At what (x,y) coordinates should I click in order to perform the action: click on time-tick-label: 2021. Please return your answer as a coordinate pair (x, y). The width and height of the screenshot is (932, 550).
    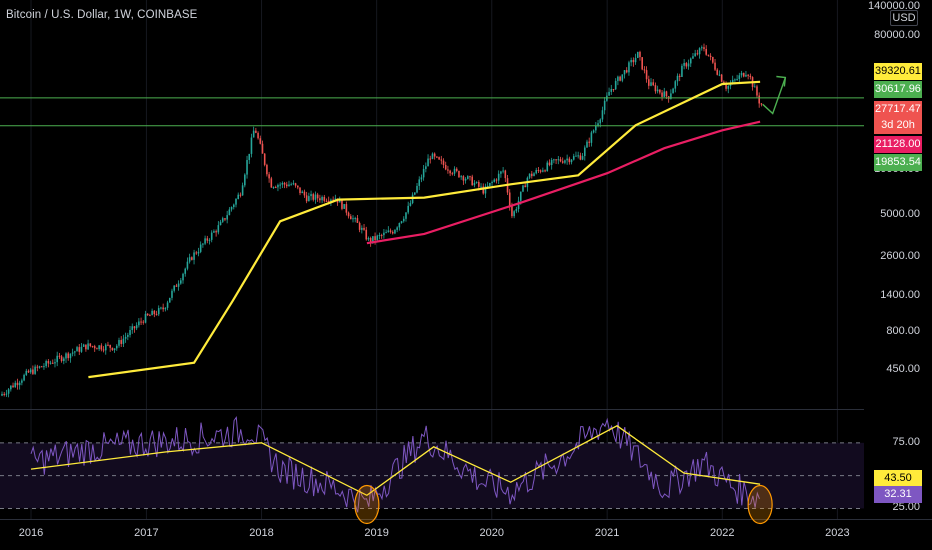
    Looking at the image, I should click on (607, 533).